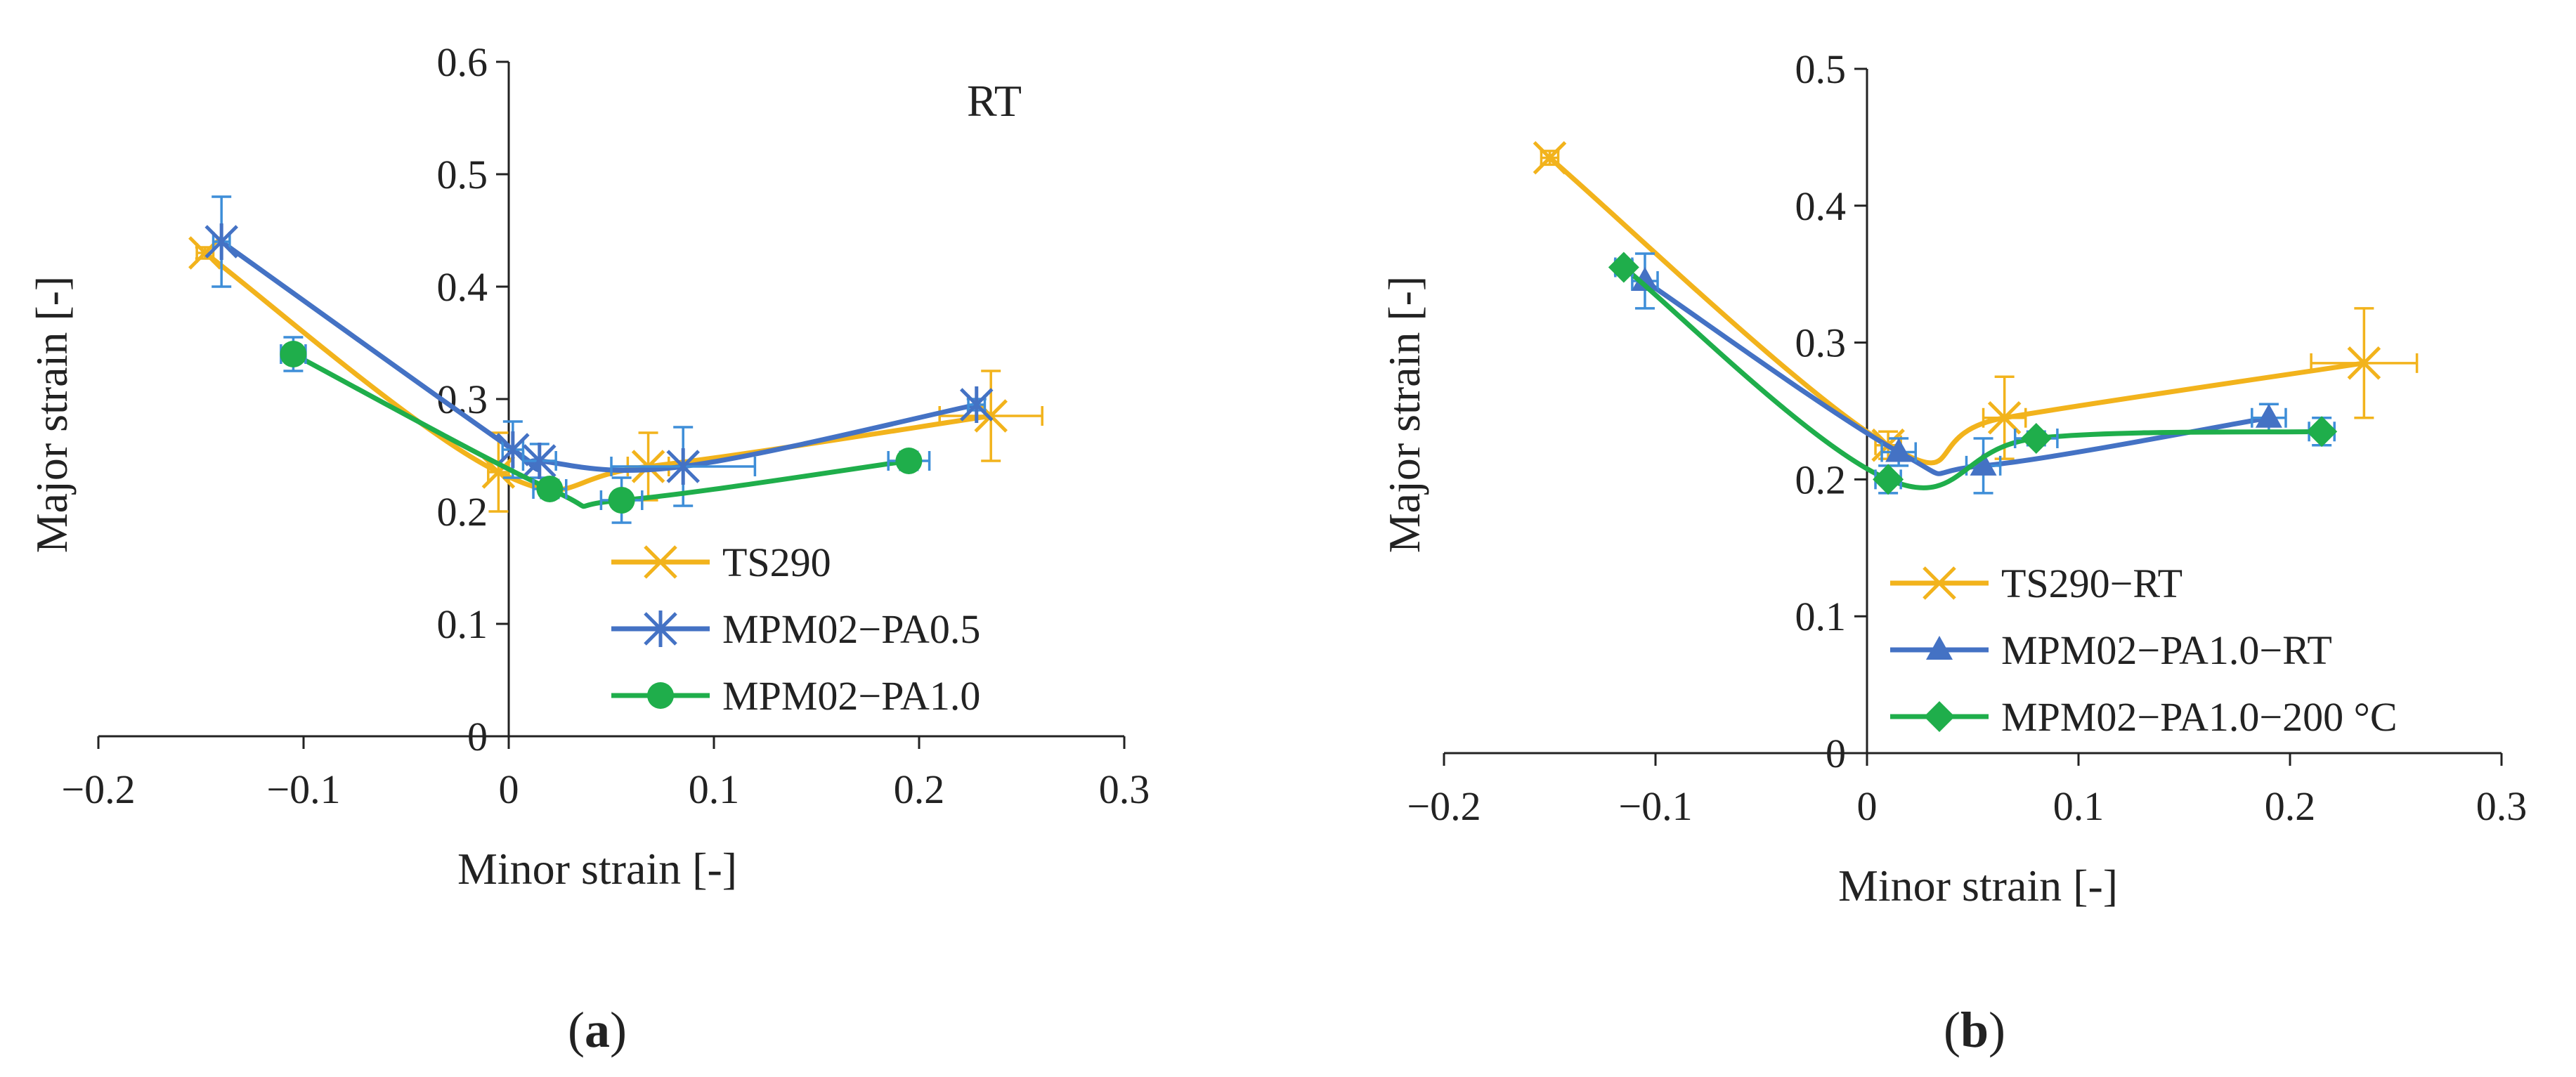 The image size is (2576, 1077). I want to click on legend: TS290 MPM02−PA0.5 MPM02−PA1.0, so click(796, 629).